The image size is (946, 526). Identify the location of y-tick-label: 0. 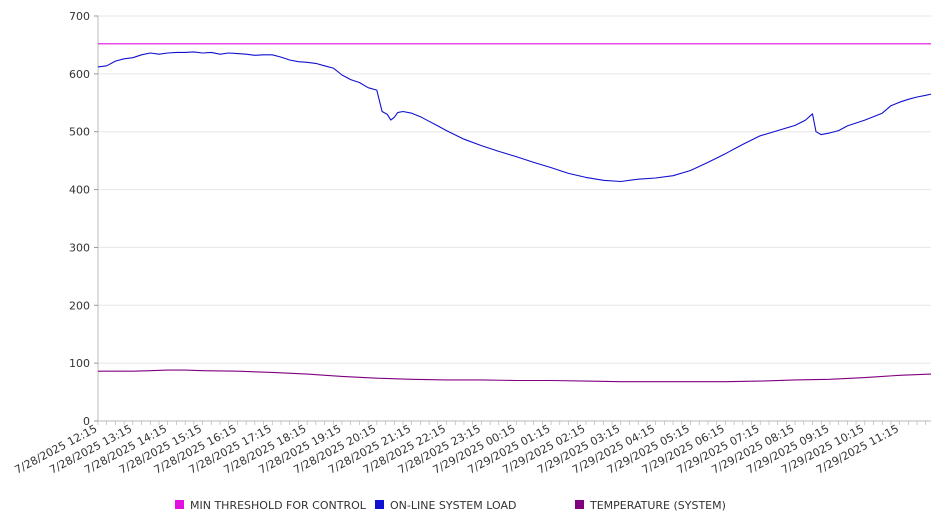
(86, 421).